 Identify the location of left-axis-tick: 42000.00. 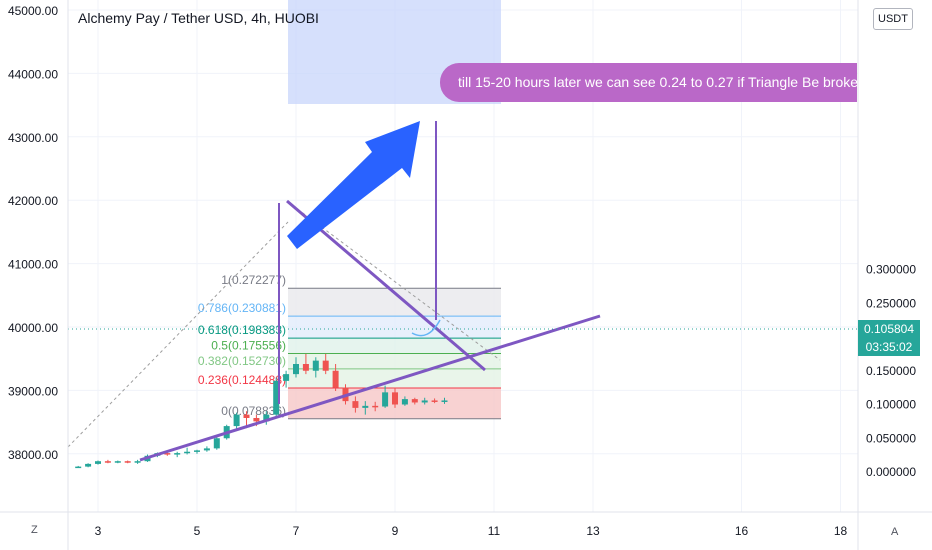
(33, 201).